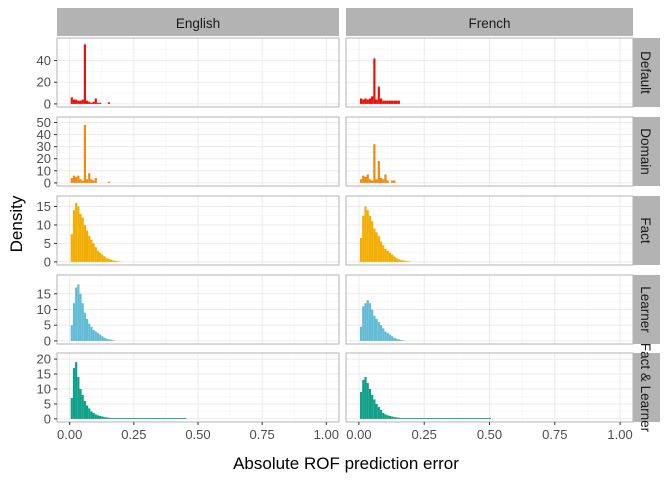 The image size is (672, 480). Describe the element at coordinates (44, 158) in the screenshot. I see `y-tick-label: 20` at that location.